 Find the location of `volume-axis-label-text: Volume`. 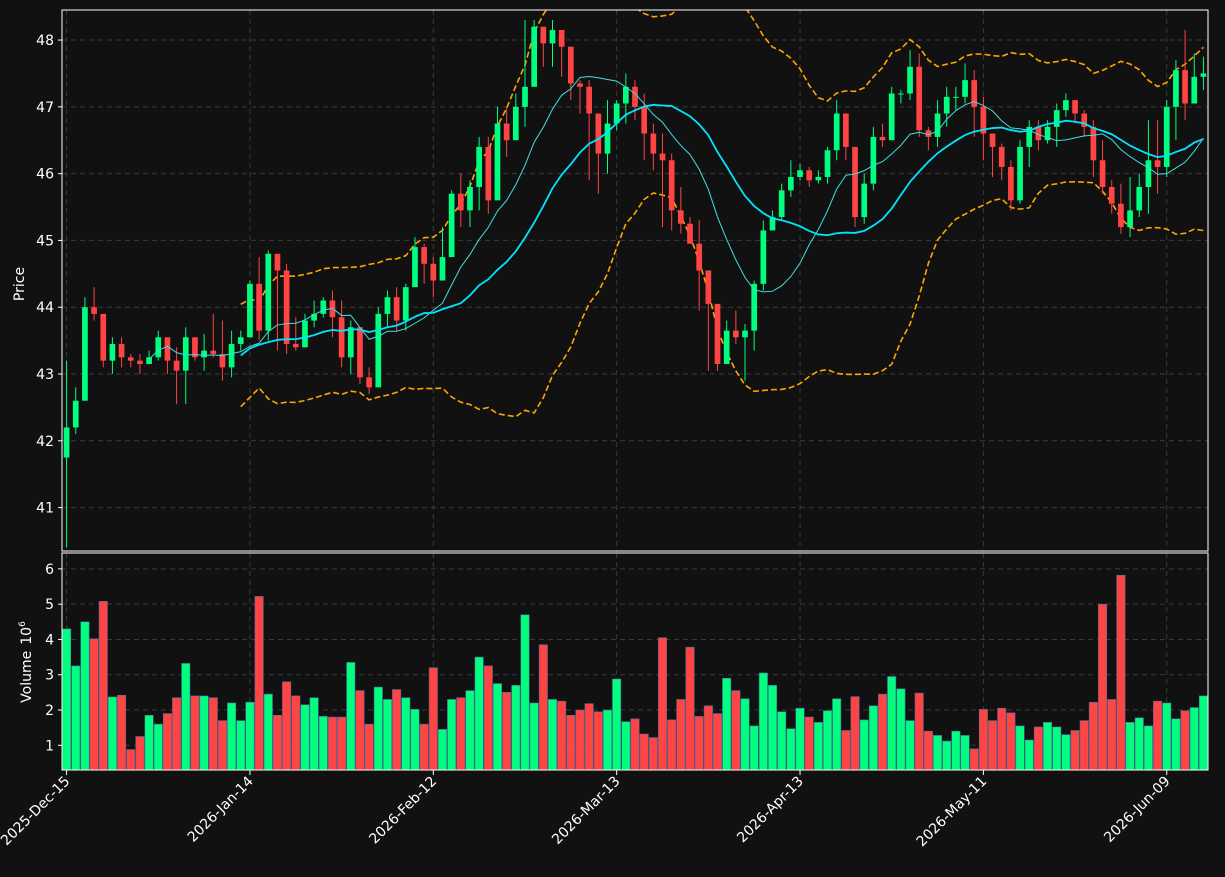

volume-axis-label-text: Volume is located at coordinates (27, 677).